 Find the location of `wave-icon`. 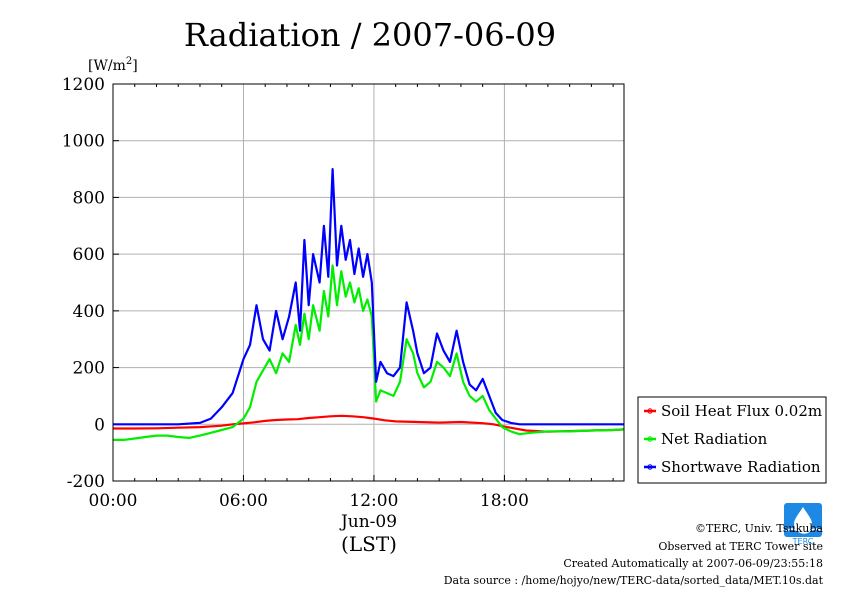

wave-icon is located at coordinates (804, 531).